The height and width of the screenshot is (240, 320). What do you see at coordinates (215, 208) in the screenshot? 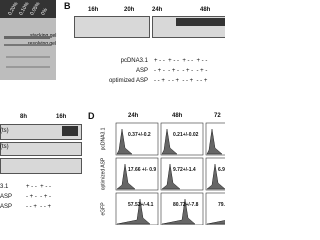
I see `histogram-frame` at bounding box center [215, 208].